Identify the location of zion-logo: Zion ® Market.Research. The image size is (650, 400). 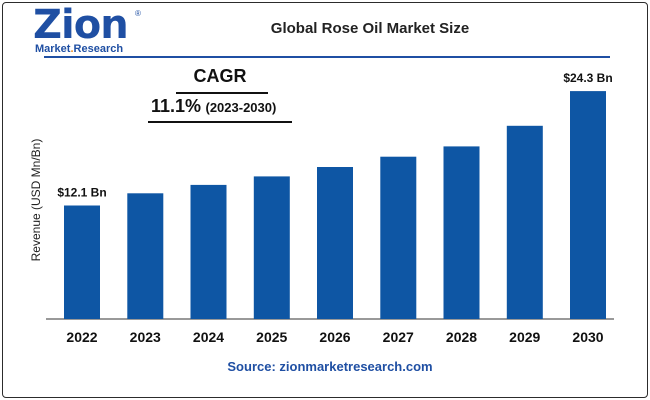
(88, 29).